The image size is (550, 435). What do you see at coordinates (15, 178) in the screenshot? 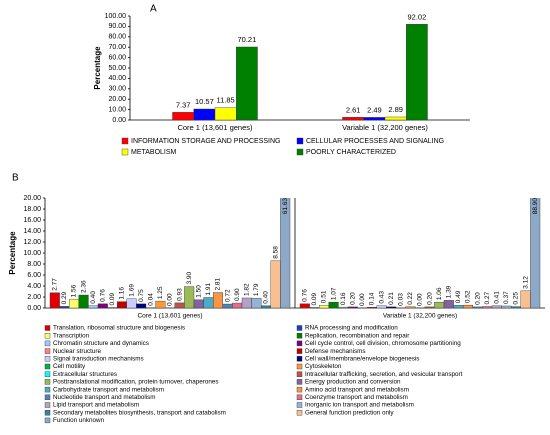
I see `panel-label: B` at bounding box center [15, 178].